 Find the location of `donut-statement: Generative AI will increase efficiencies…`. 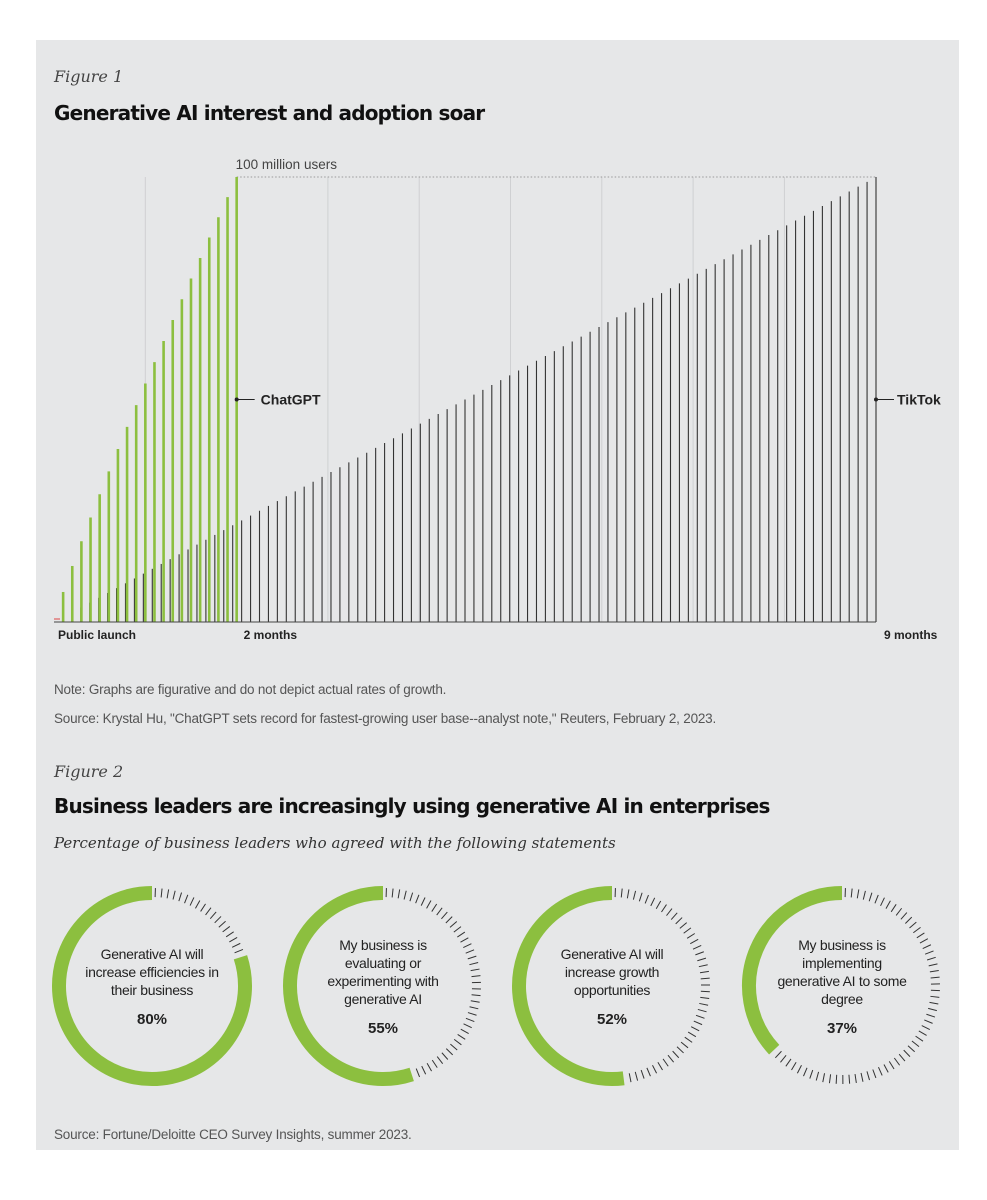

donut-statement: Generative AI will increase efficiencies… is located at coordinates (152, 971).